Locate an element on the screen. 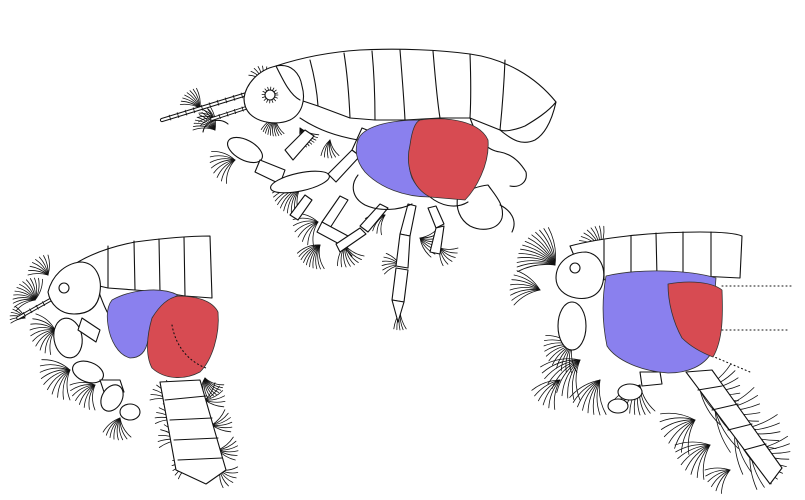  legs is located at coordinates (97, 369).